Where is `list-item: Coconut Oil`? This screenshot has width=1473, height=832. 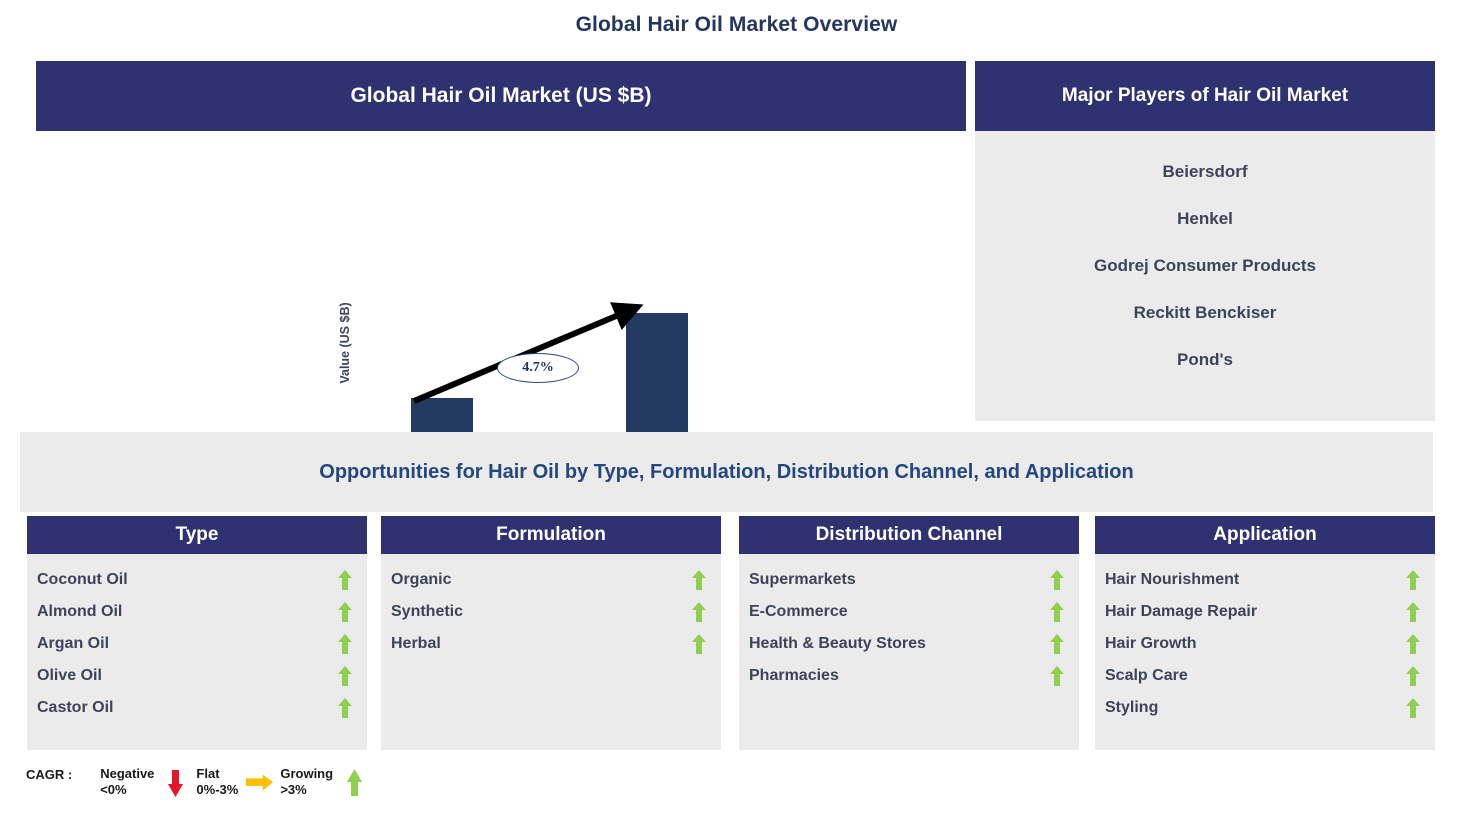
list-item: Coconut Oil is located at coordinates (195, 580).